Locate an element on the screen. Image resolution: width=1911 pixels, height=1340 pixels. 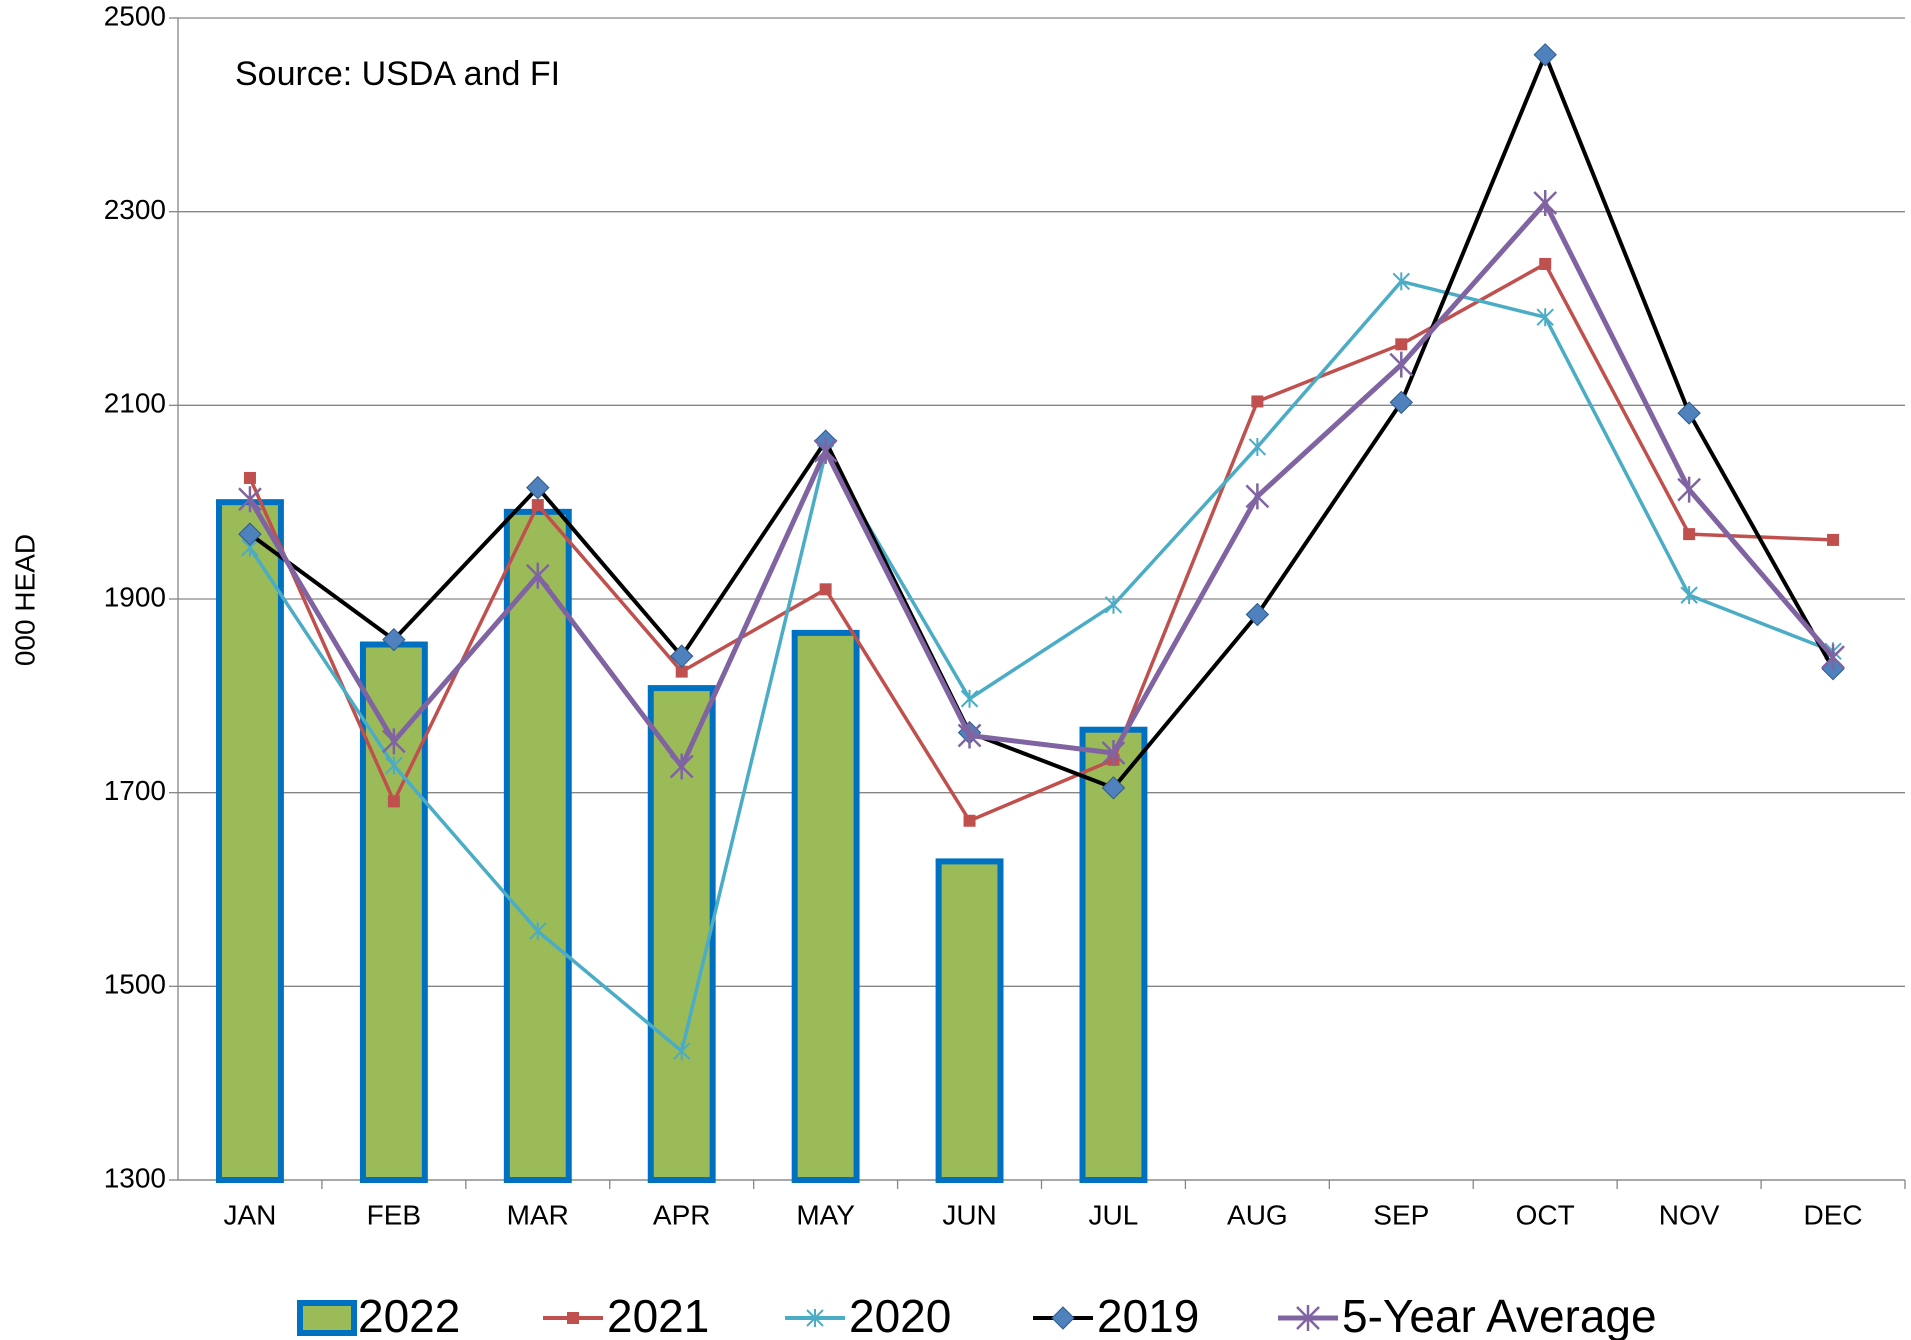
x-tick-label: FEB is located at coordinates (394, 1214).